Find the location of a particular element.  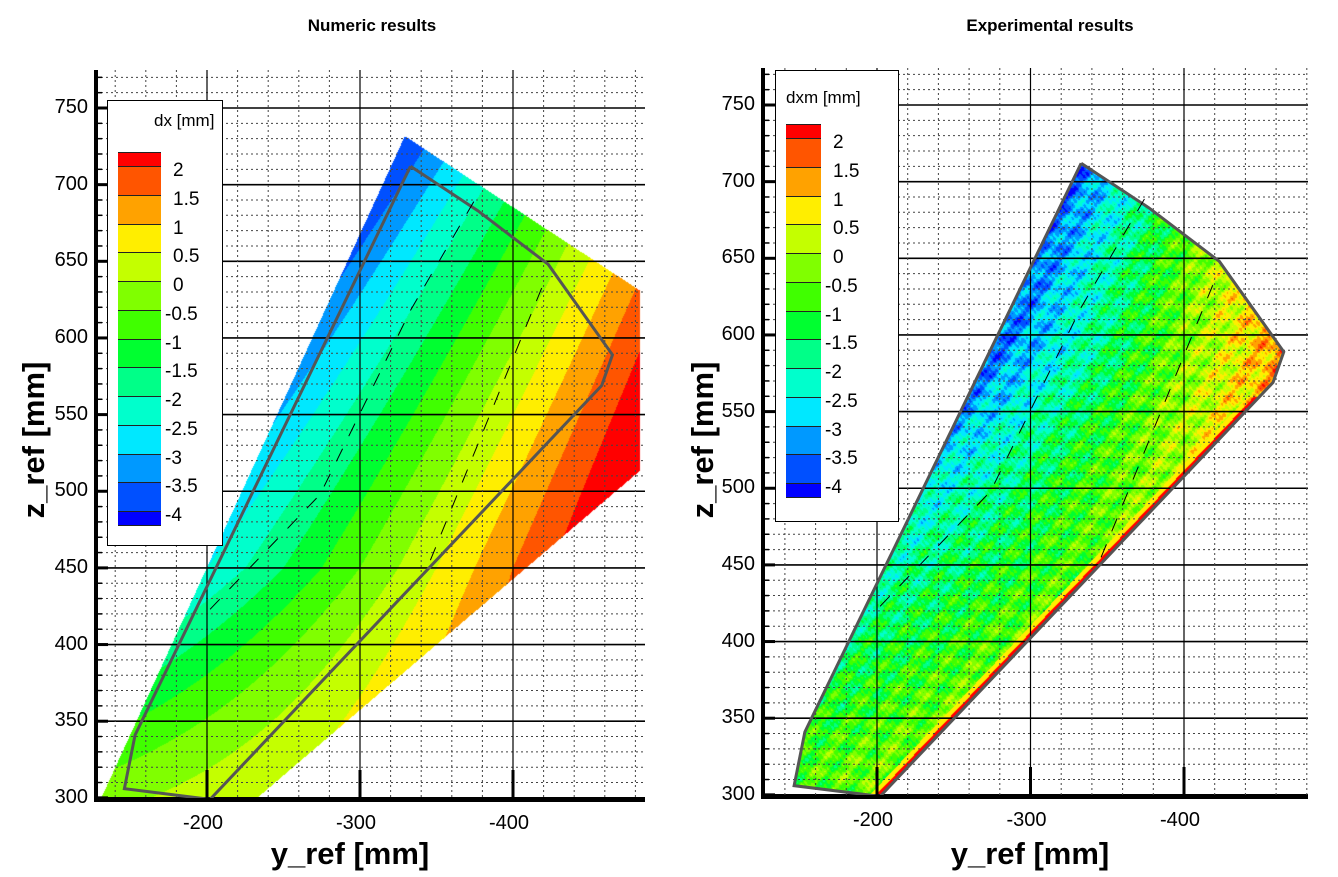

numeric-y-axis-label: z_ref [mm] is located at coordinates (33, 440).